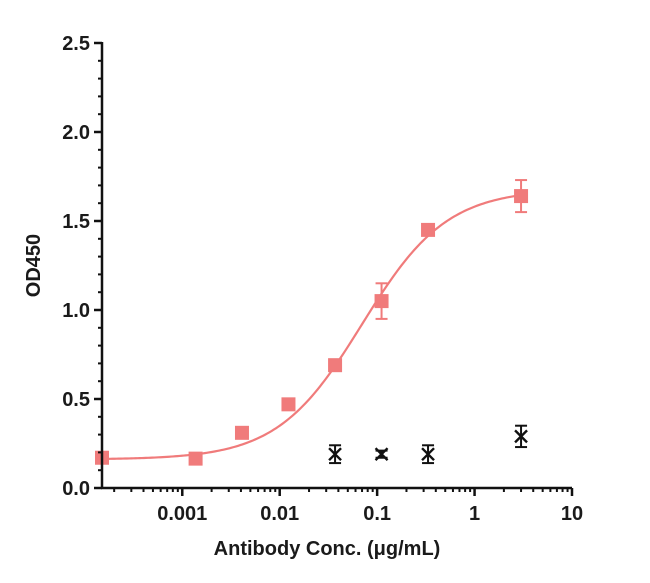 This screenshot has width=650, height=583. Describe the element at coordinates (474, 514) in the screenshot. I see `x-tick-label: 1` at that location.